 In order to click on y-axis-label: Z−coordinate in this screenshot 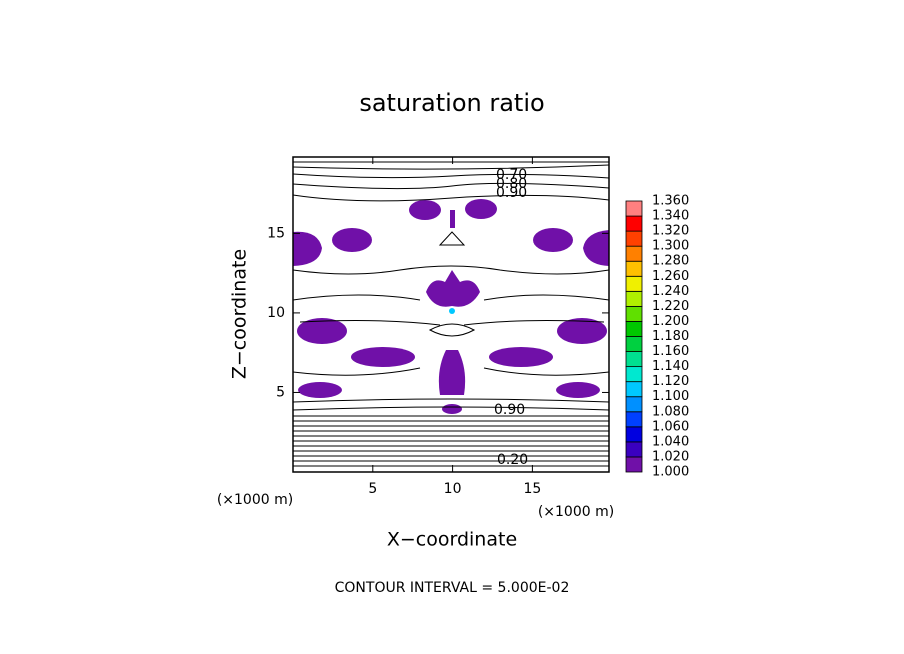, I will do `click(240, 314)`.